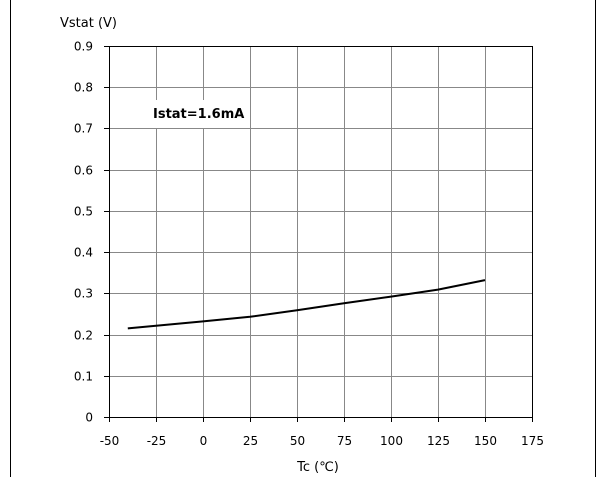 This screenshot has width=606, height=477. I want to click on x-tick-label: 50, so click(297, 441).